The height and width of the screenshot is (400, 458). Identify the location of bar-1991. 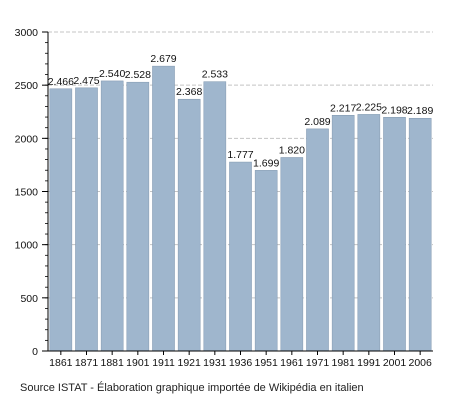
(369, 233).